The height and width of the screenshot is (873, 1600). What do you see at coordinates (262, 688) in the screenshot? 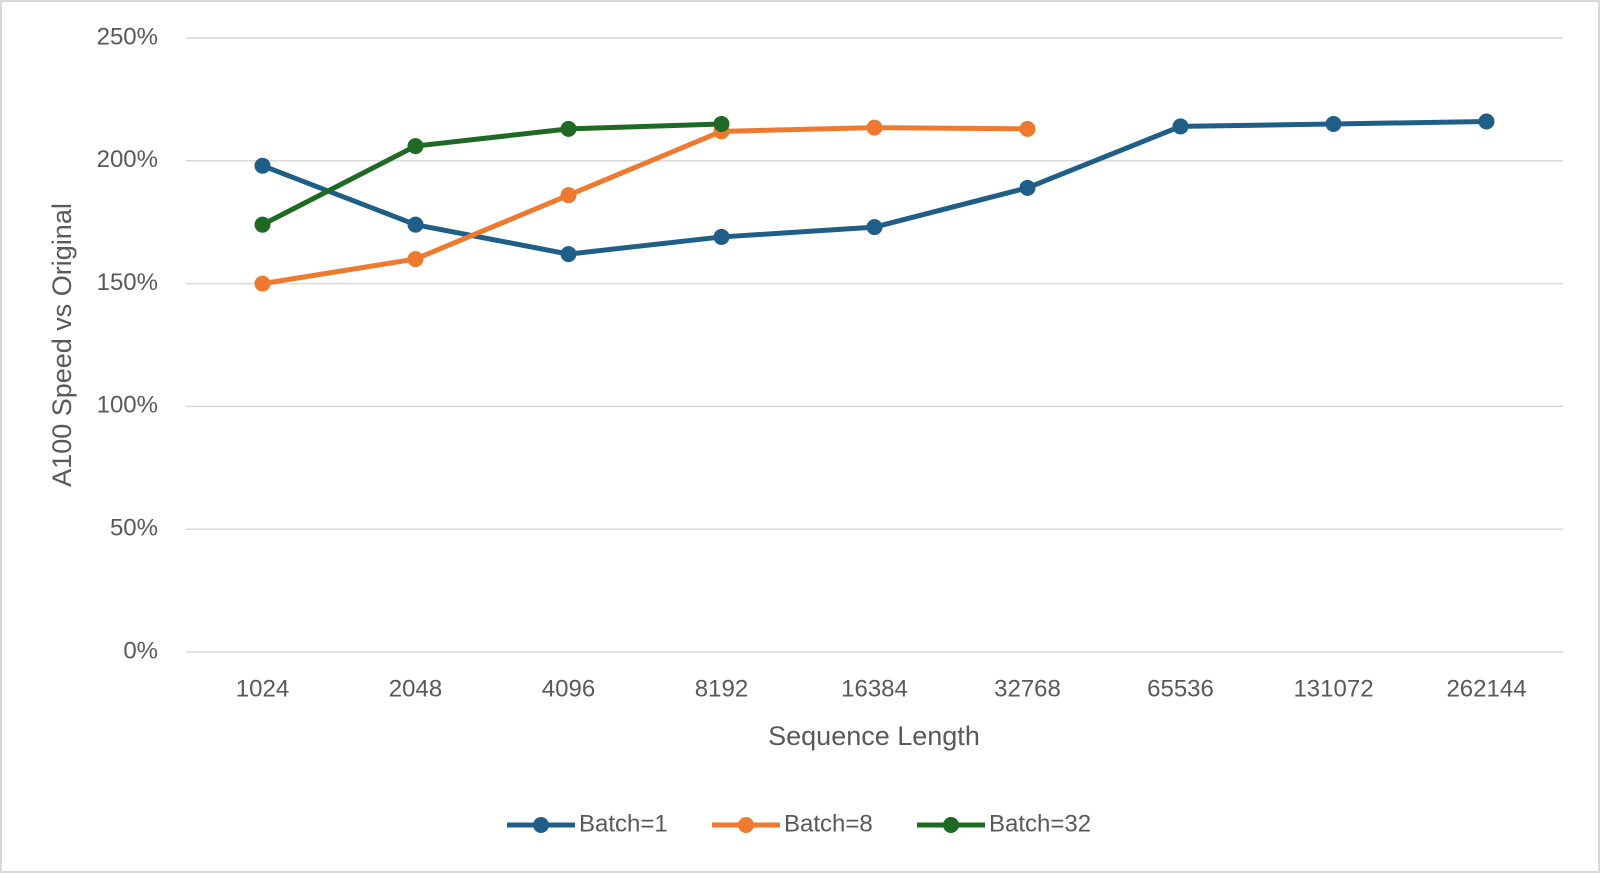
I see `x-tick-label: 1024` at bounding box center [262, 688].